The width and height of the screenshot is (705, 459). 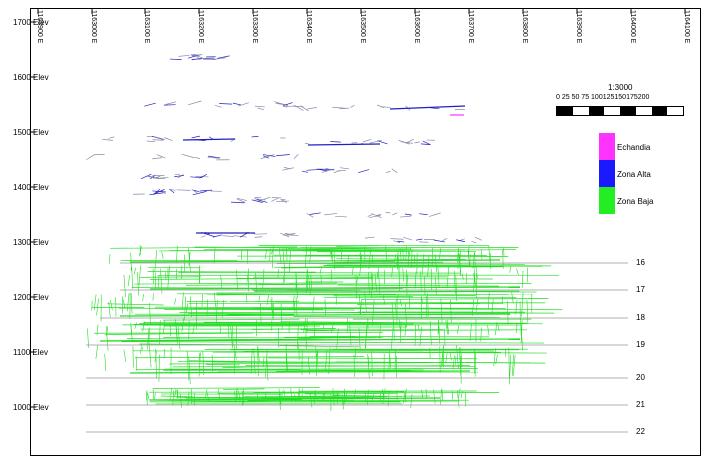 I want to click on legend-item: Zona Alta, so click(x=644, y=173).